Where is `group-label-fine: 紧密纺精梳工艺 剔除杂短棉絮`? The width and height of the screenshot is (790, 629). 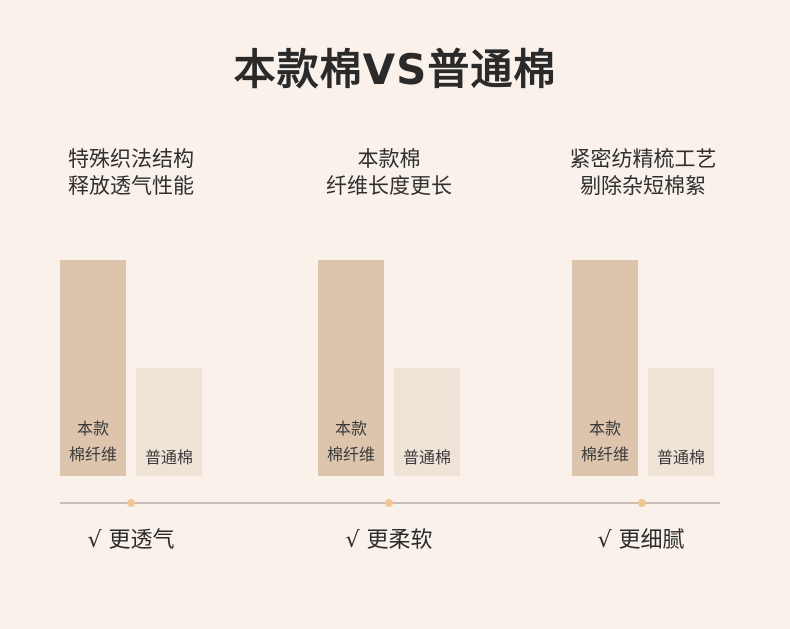 group-label-fine: 紧密纺精梳工艺 剔除杂短棉絮 is located at coordinates (643, 173).